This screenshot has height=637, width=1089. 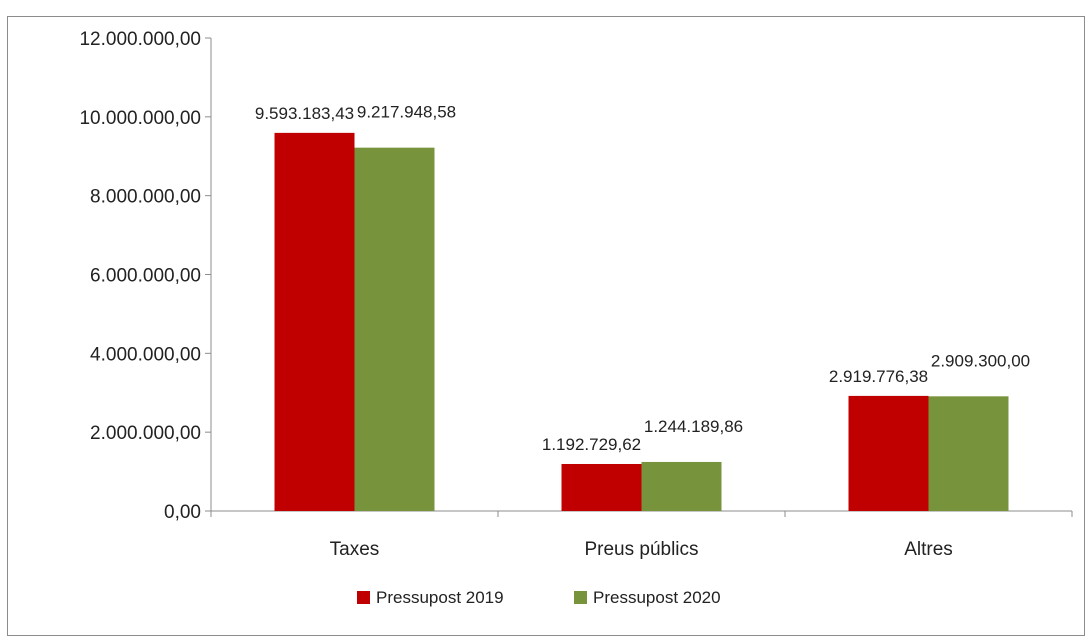 What do you see at coordinates (145, 354) in the screenshot?
I see `y-tick-label: 4.000.000,00` at bounding box center [145, 354].